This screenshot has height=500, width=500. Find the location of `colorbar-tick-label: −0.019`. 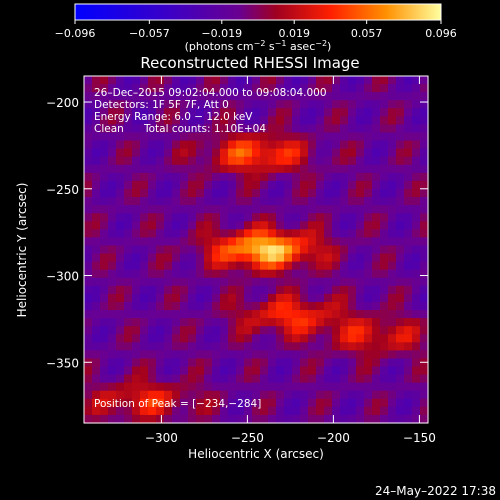

colorbar-tick-label: −0.019 is located at coordinates (221, 33).